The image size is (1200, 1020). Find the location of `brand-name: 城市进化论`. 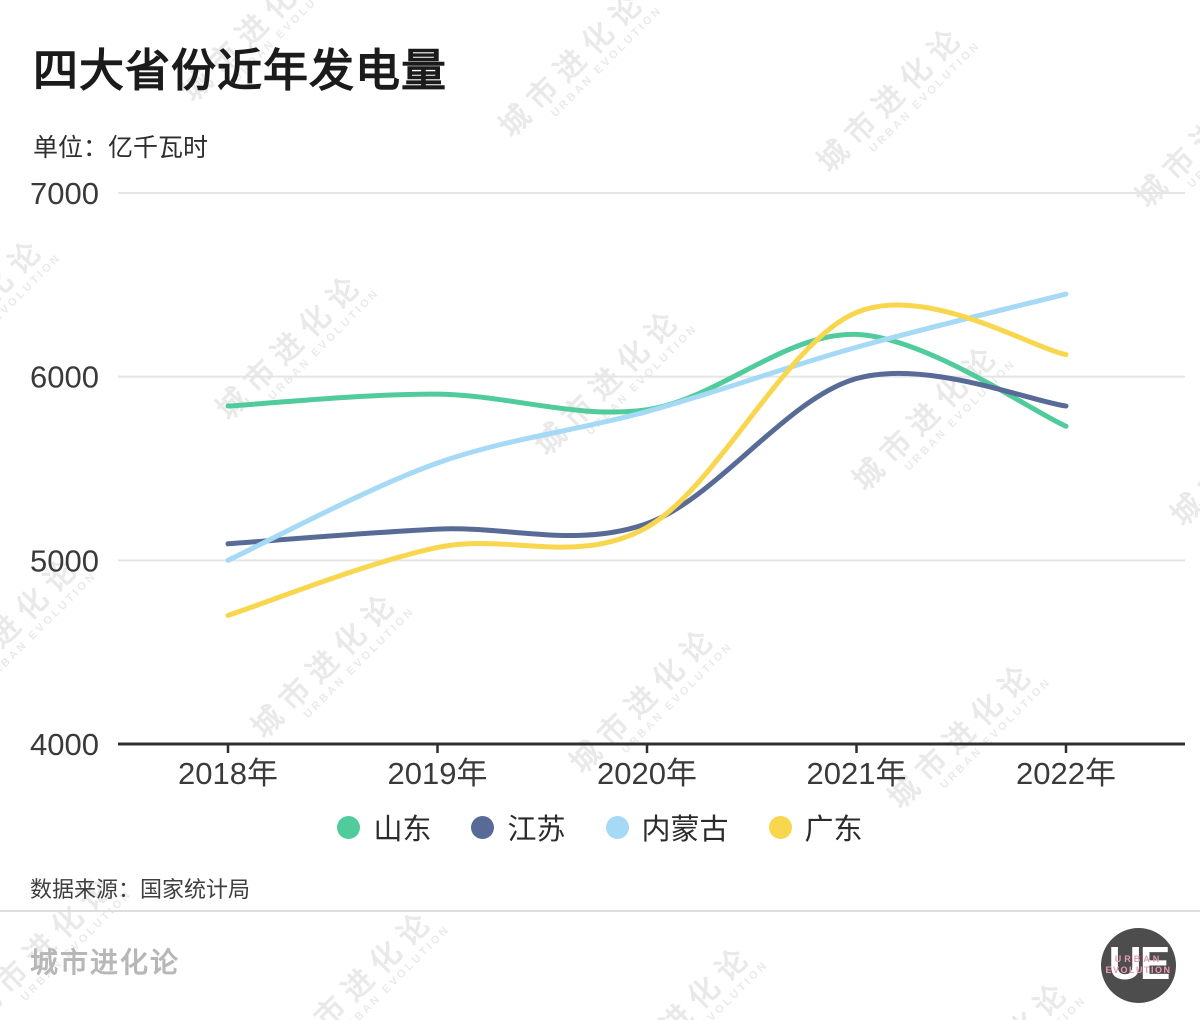

brand-name: 城市进化论 is located at coordinates (105, 962).